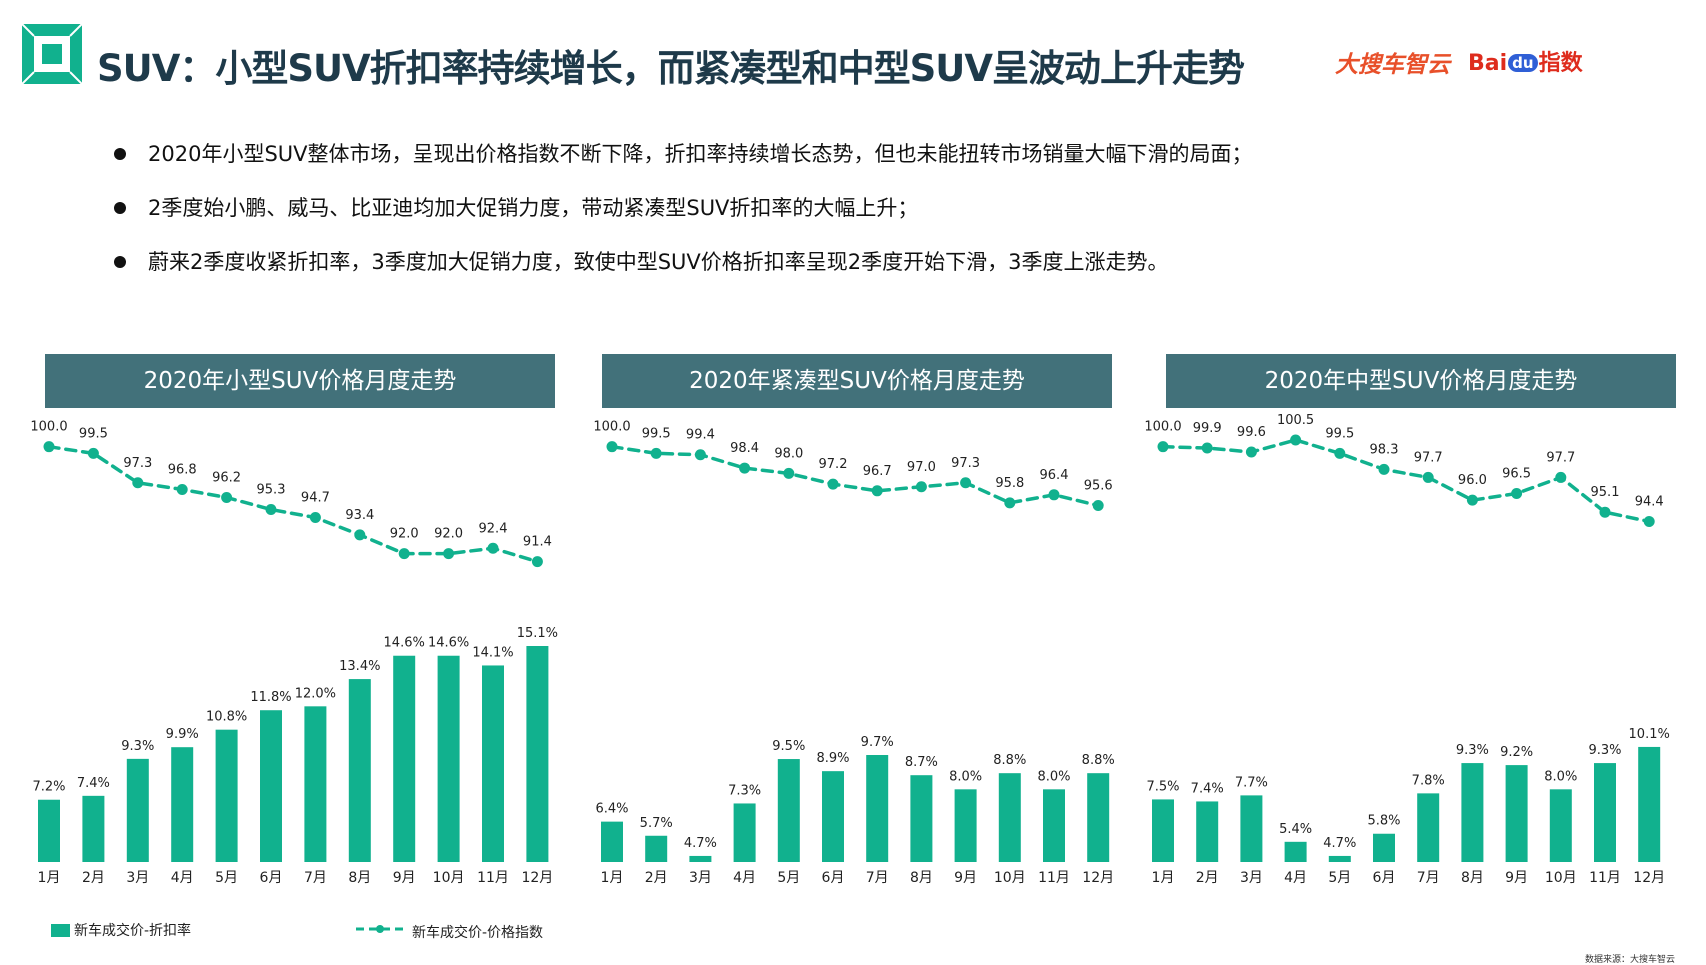  I want to click on bar-value-label: 9.5%, so click(788, 746).